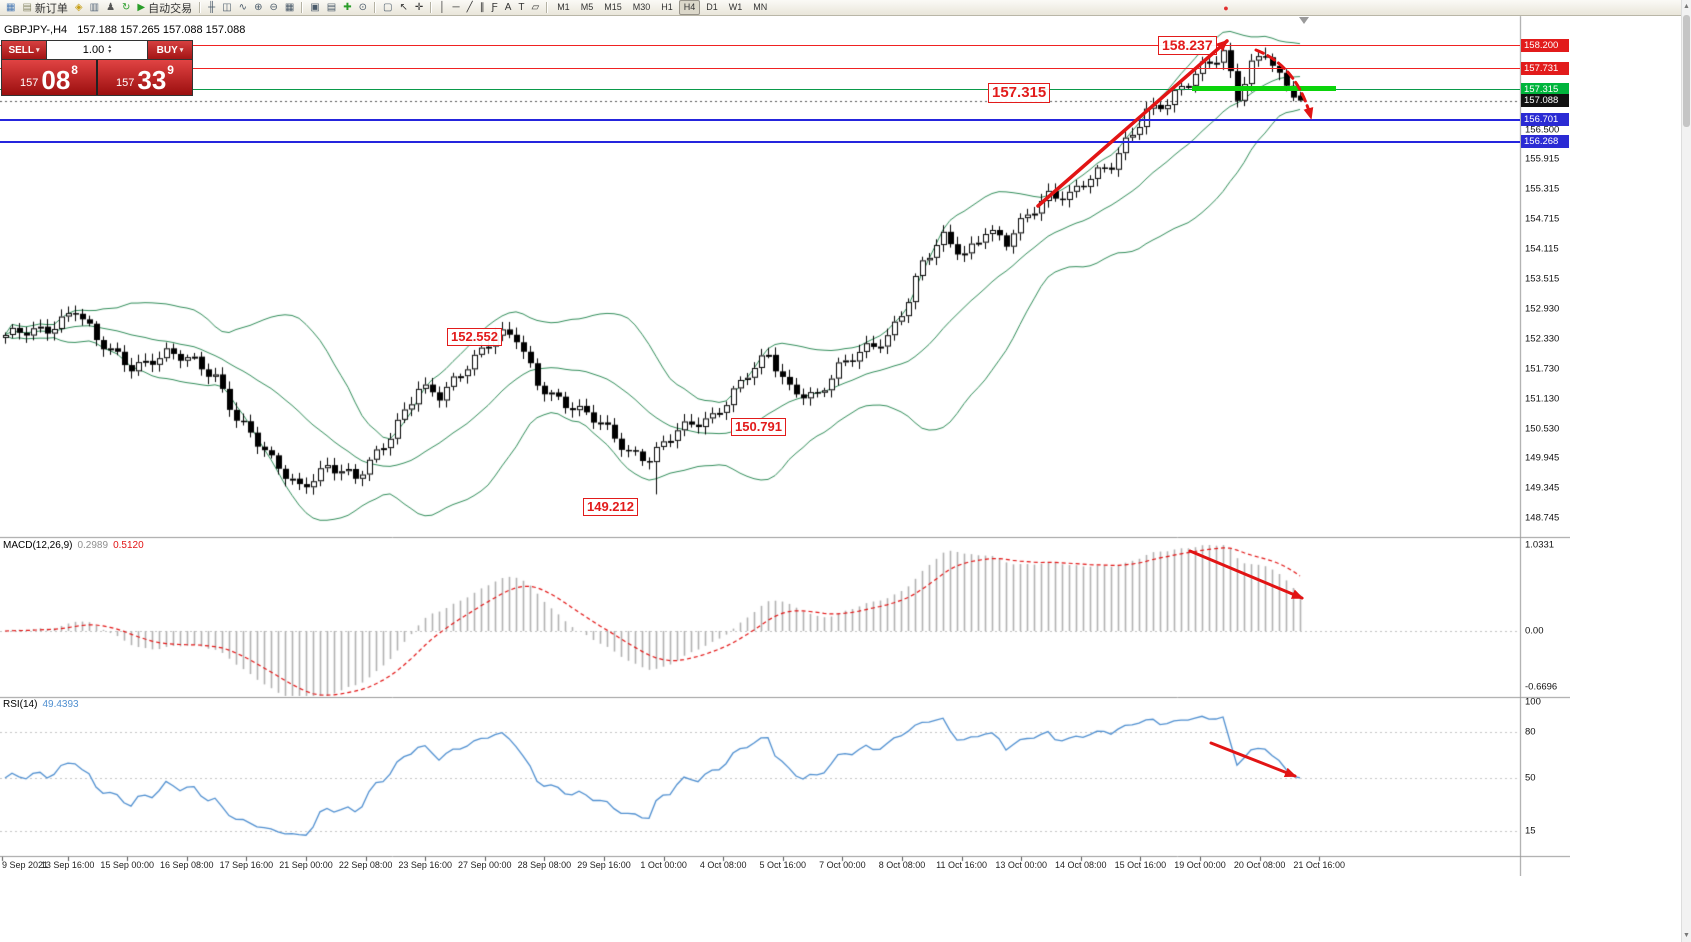  I want to click on zoom-in-button: ⊕, so click(258, 8).